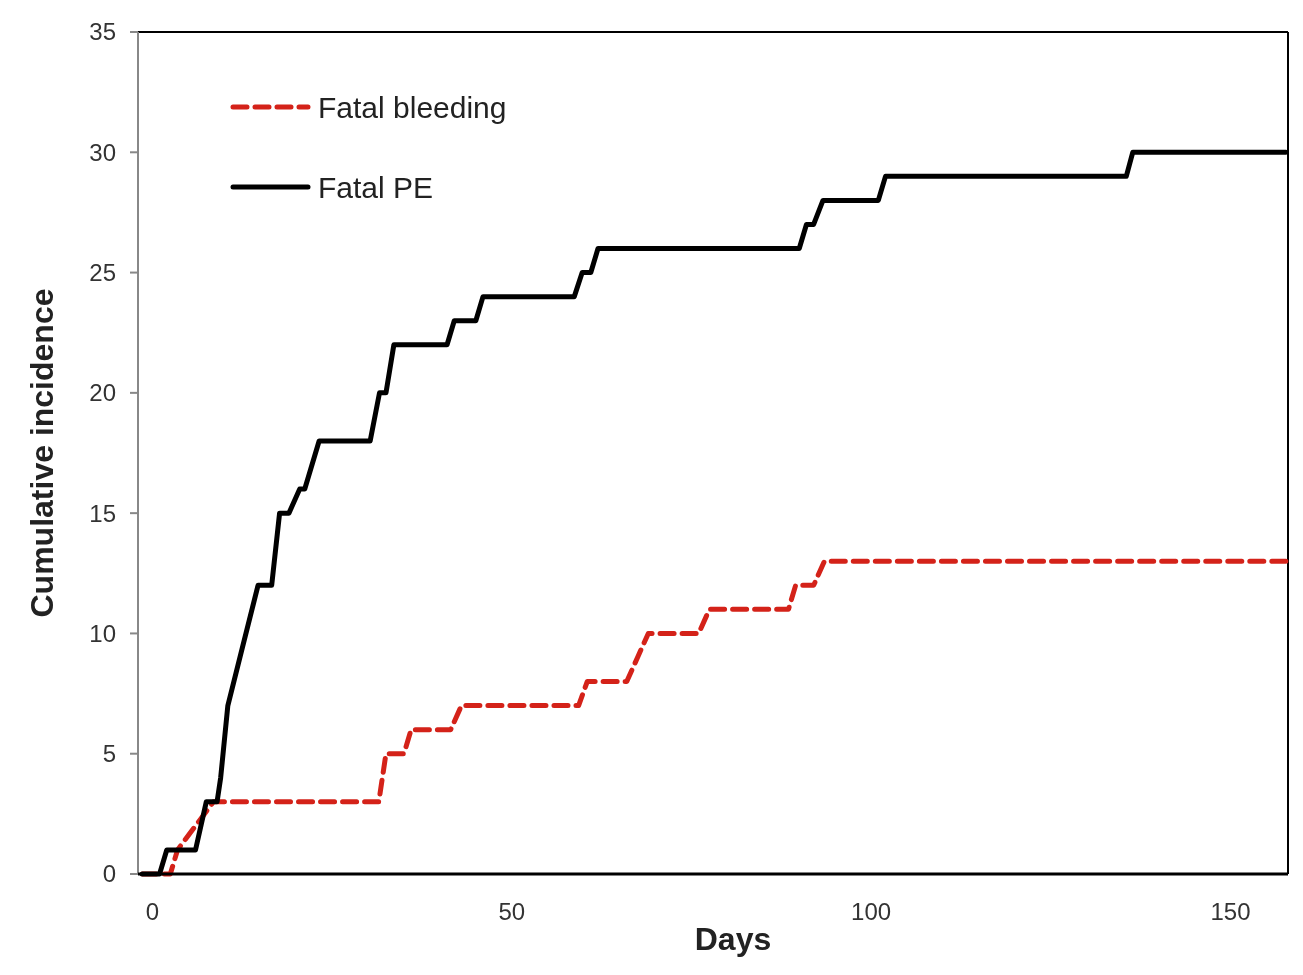 The height and width of the screenshot is (975, 1303). I want to click on legend-label: Fatal bleeding, so click(412, 107).